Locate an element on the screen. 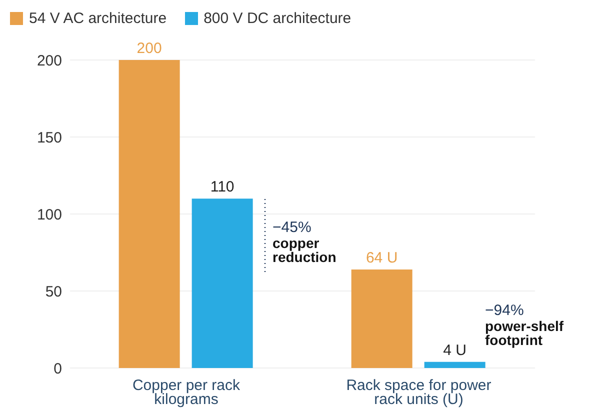 Image resolution: width=597 pixels, height=412 pixels. annotation: −94% is located at coordinates (505, 310).